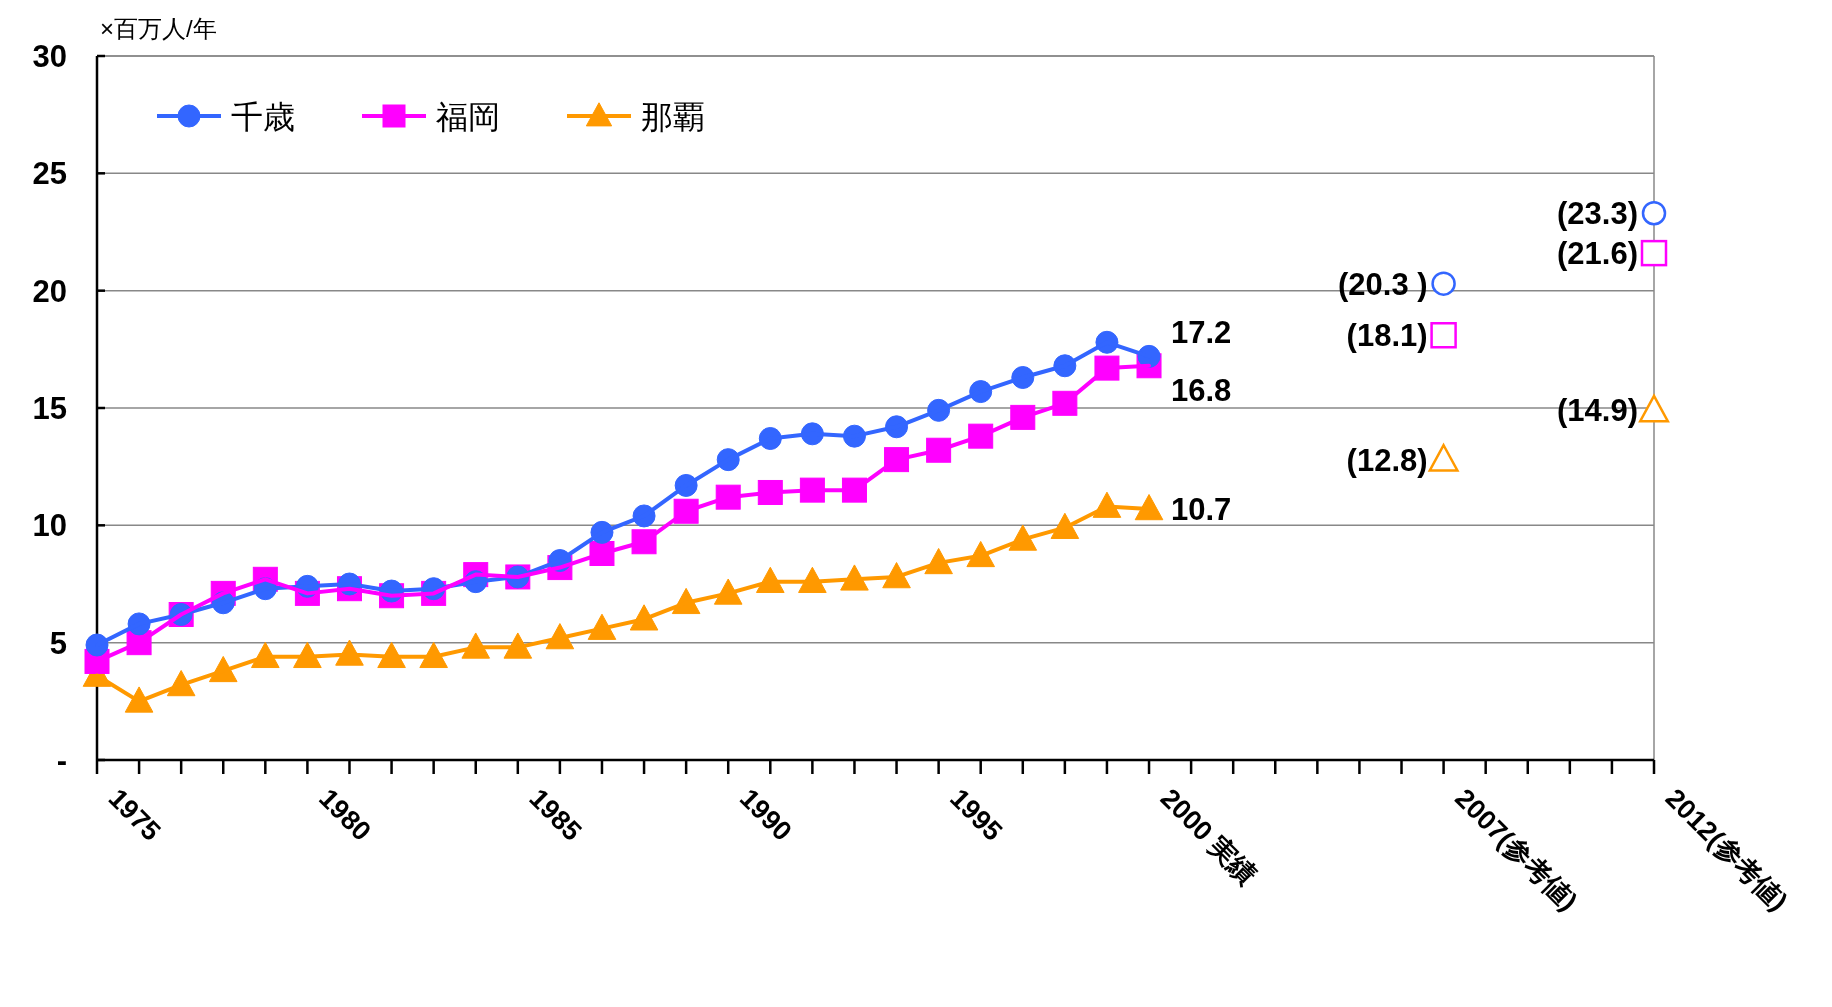 The height and width of the screenshot is (1007, 1832). I want to click on data-label: 17.2, so click(1201, 333).